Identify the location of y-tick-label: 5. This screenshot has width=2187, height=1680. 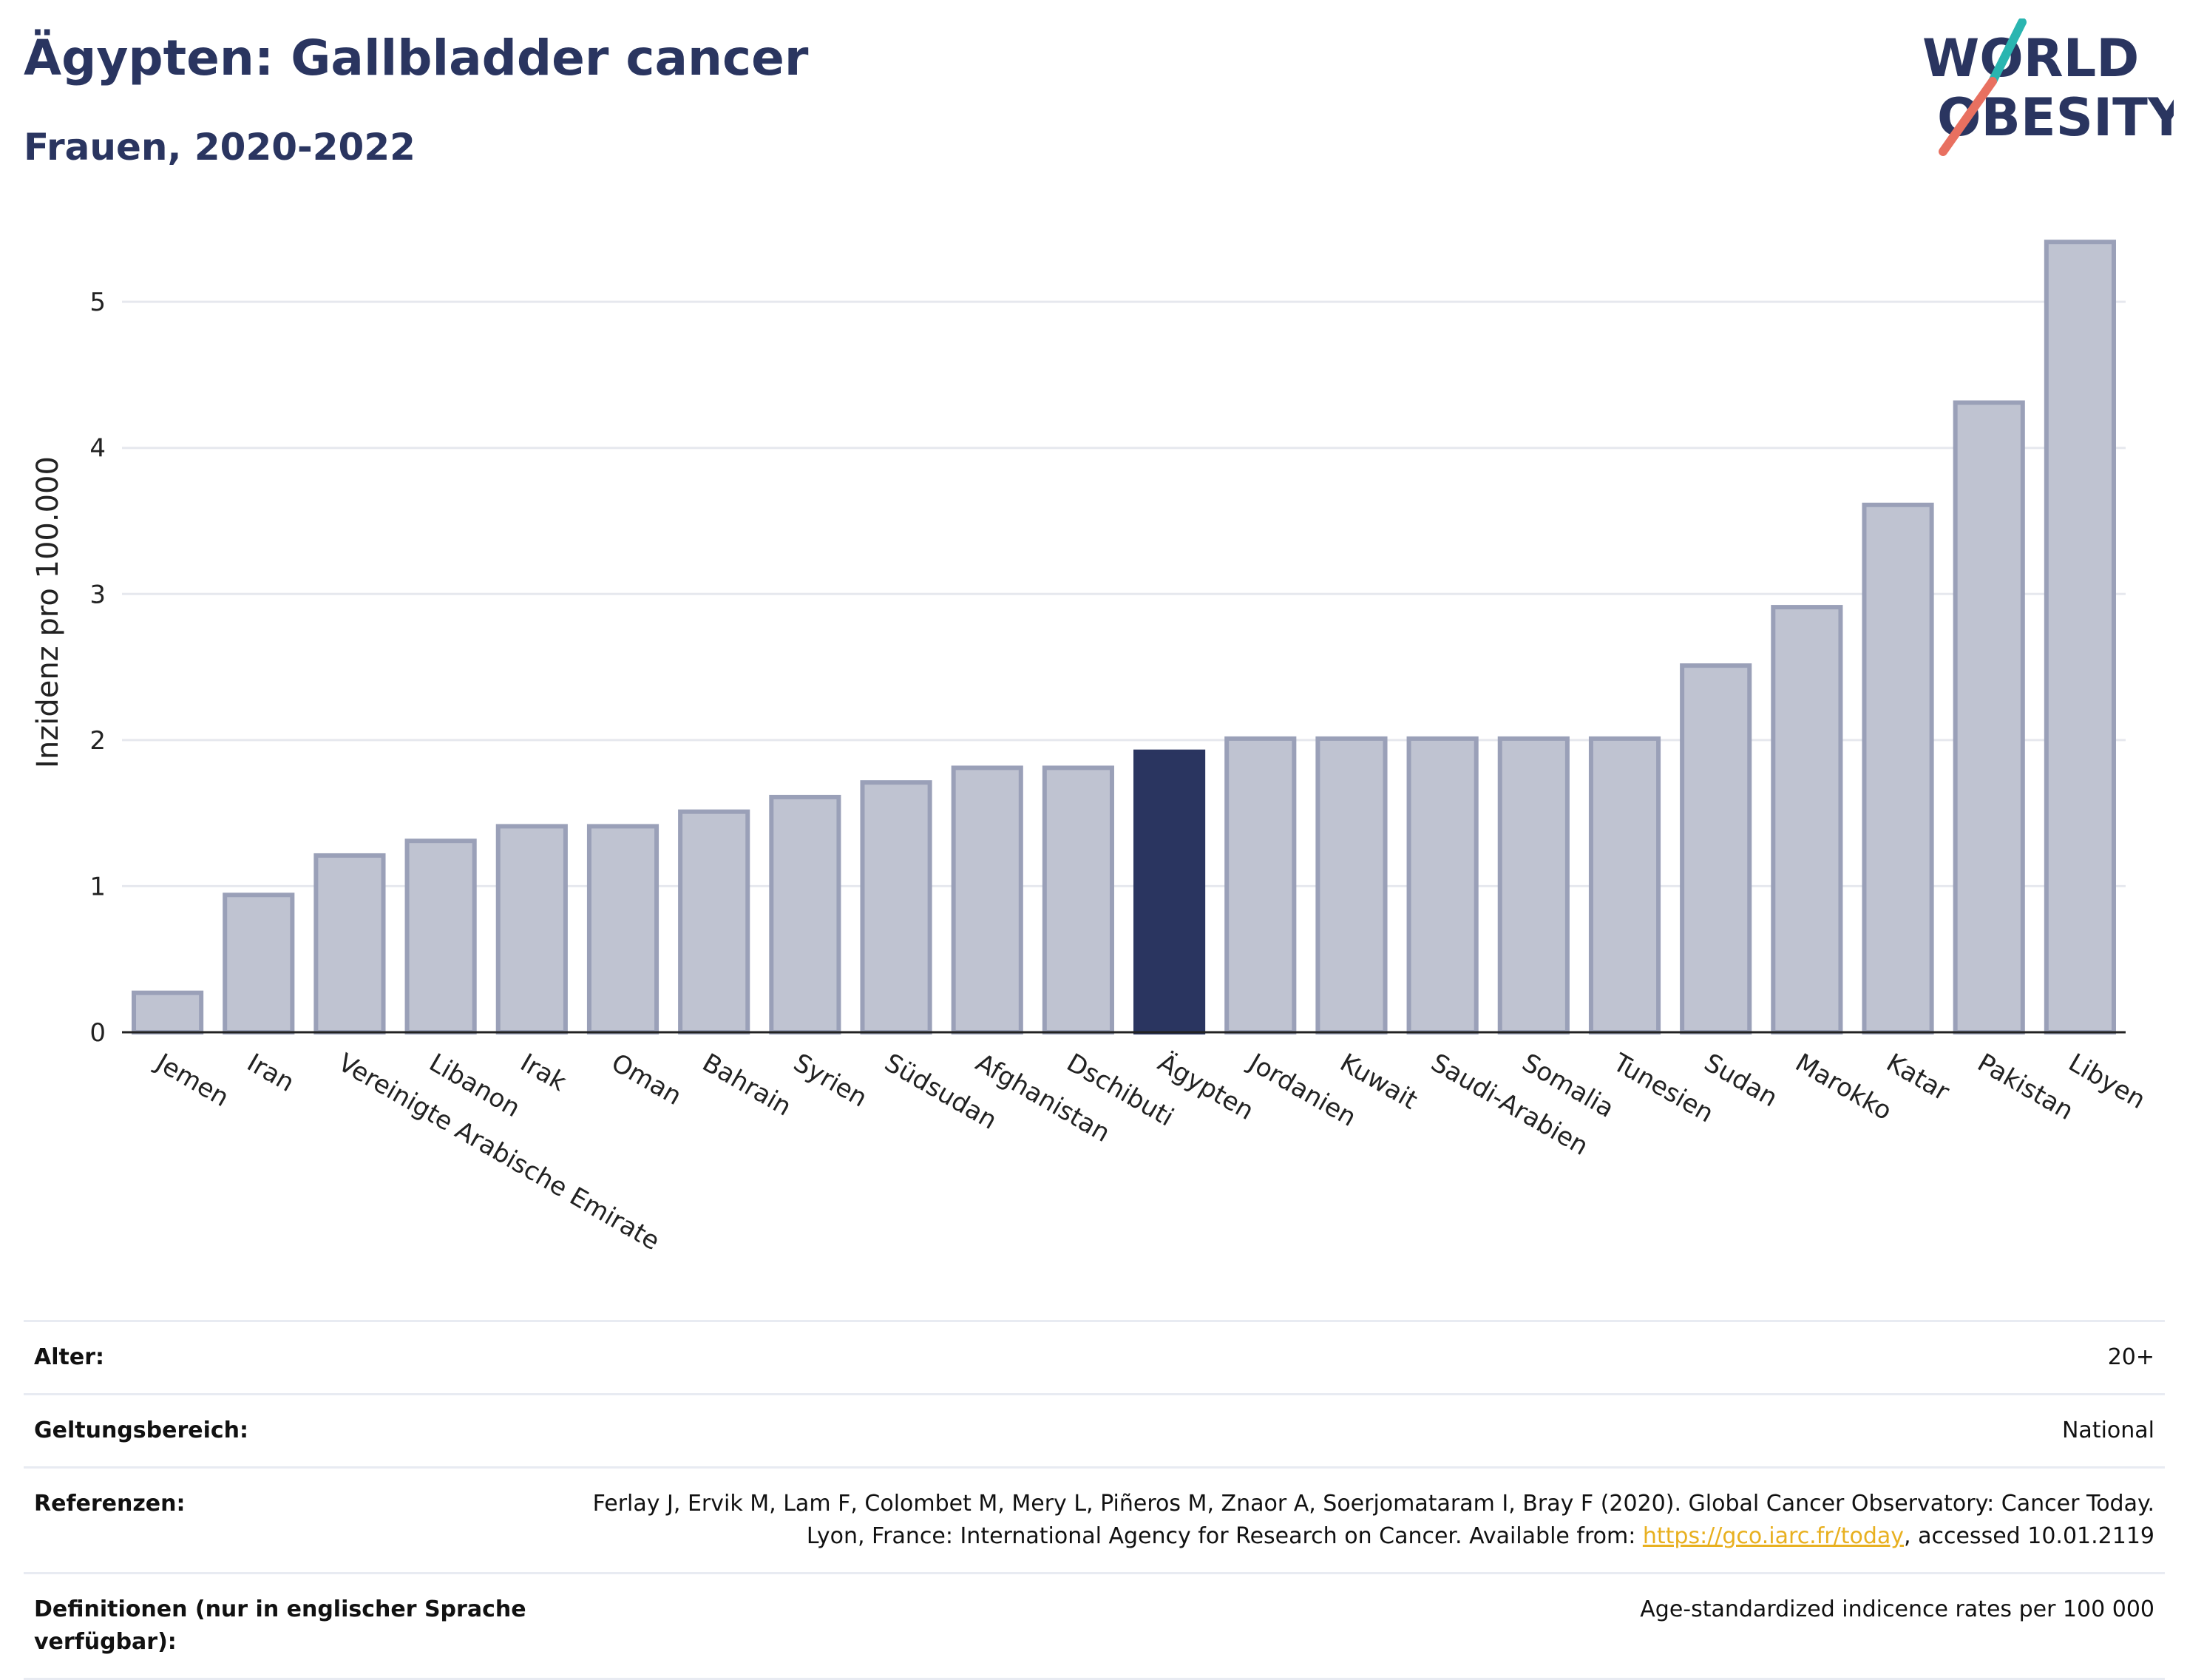
(97, 303).